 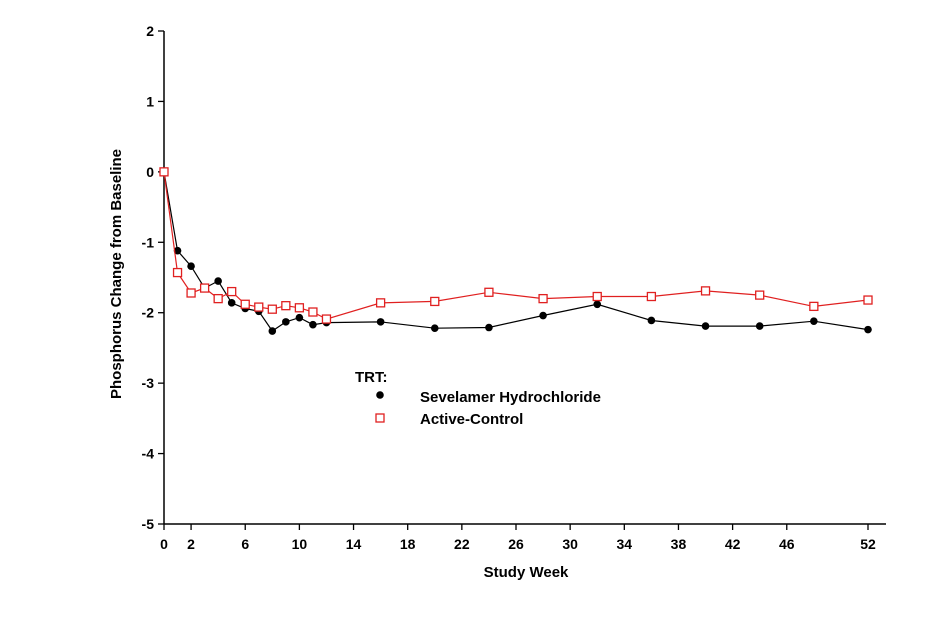 What do you see at coordinates (380, 395) in the screenshot?
I see `legend-marker-sevelamer` at bounding box center [380, 395].